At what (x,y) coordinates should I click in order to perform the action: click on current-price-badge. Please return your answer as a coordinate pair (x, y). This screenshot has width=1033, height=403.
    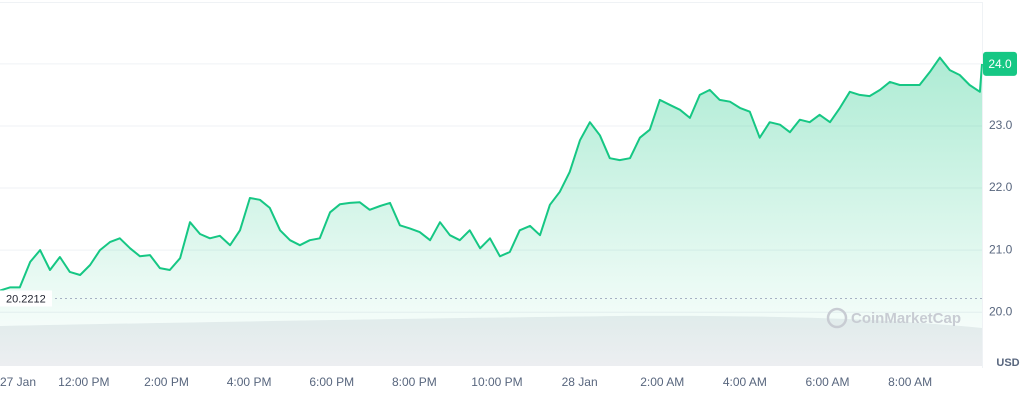
    Looking at the image, I should click on (1000, 63).